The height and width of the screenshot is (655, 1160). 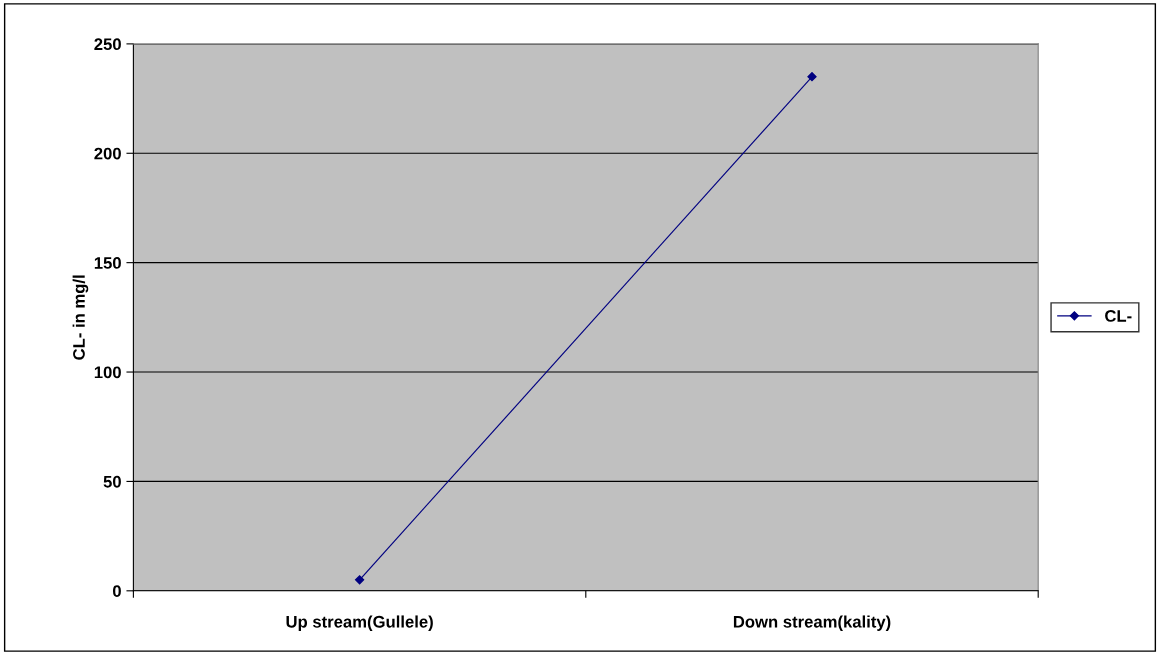 What do you see at coordinates (107, 372) in the screenshot?
I see `y-tick-label: 100` at bounding box center [107, 372].